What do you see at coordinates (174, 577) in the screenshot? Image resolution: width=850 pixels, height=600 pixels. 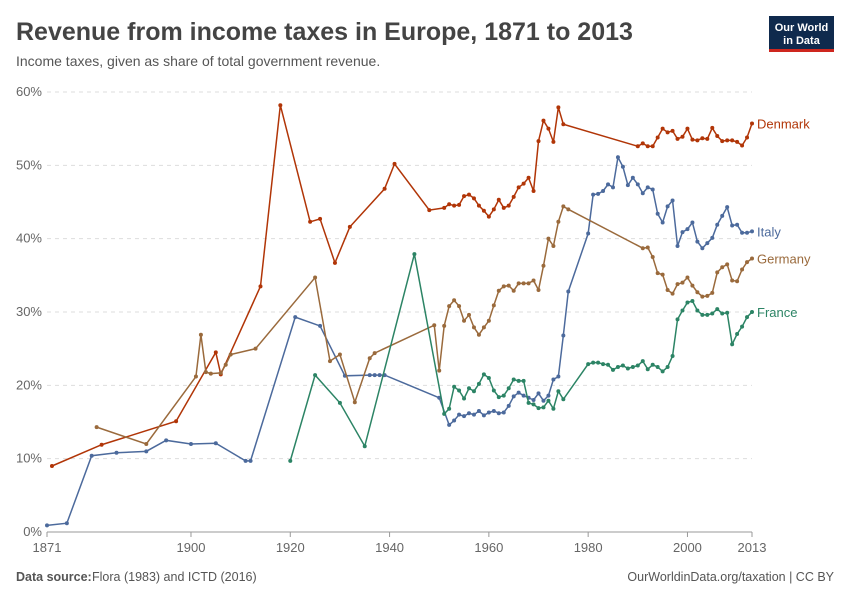 I see `source: Flora (1983) and ICTD (2016)` at bounding box center [174, 577].